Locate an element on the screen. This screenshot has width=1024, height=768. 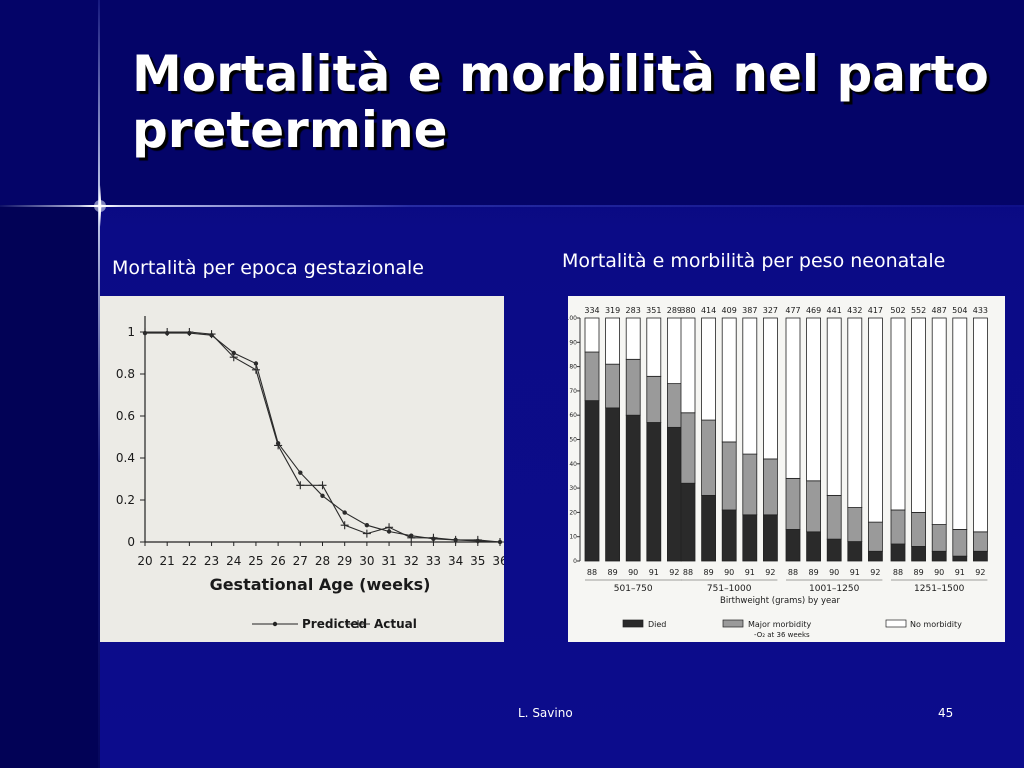
x-tick-label: 26 is located at coordinates (277, 561).